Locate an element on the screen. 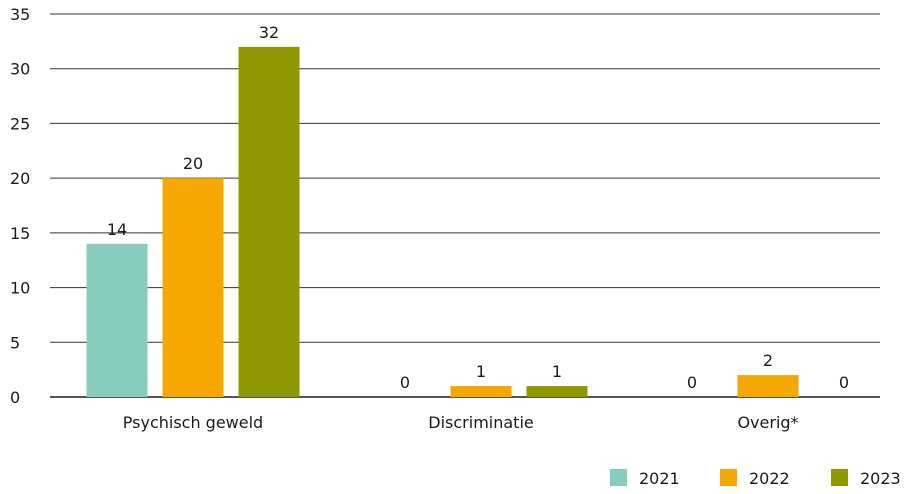  legend: 2021 2022 2023 is located at coordinates (755, 478).